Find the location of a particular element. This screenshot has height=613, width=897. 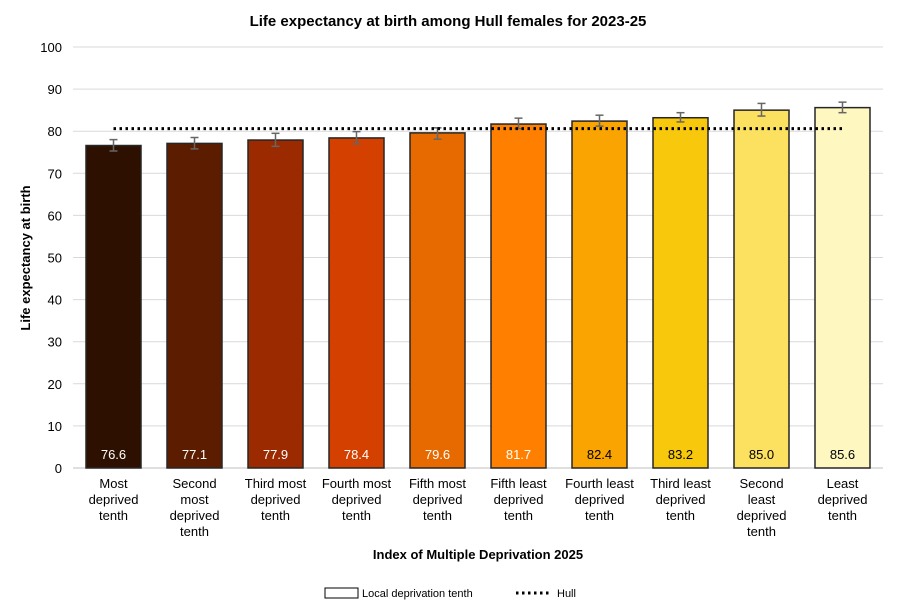

legend-label-local: Local deprivation tenth is located at coordinates (417, 594).